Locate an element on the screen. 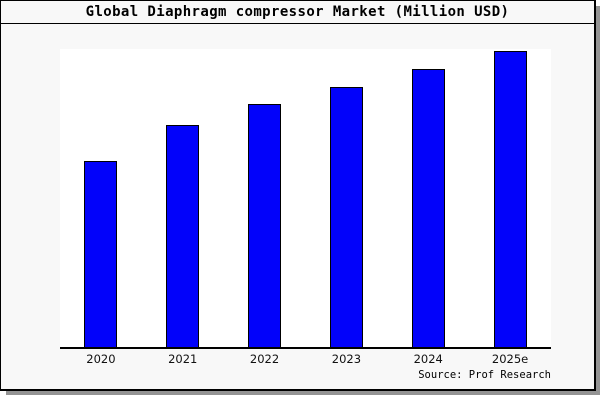  bar-2021 is located at coordinates (183, 236).